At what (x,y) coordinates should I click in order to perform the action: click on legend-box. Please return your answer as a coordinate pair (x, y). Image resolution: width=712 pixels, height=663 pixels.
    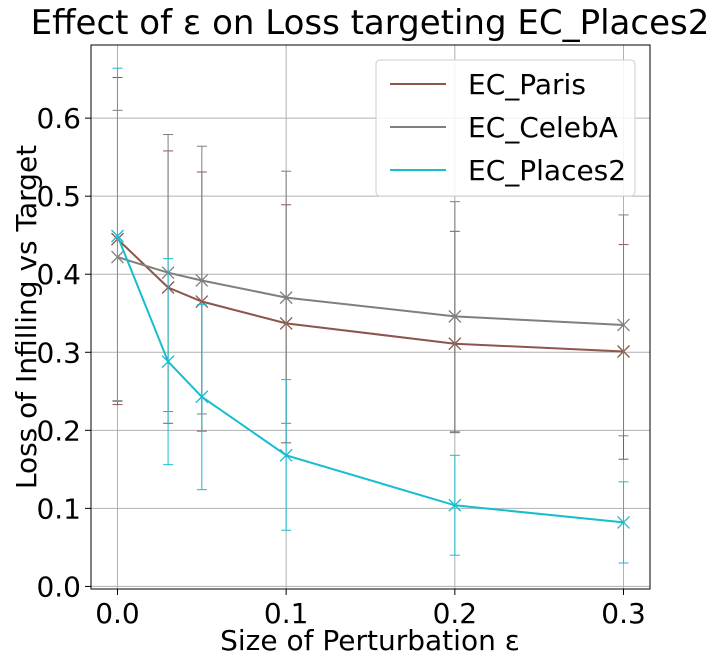
    Looking at the image, I should click on (505, 128).